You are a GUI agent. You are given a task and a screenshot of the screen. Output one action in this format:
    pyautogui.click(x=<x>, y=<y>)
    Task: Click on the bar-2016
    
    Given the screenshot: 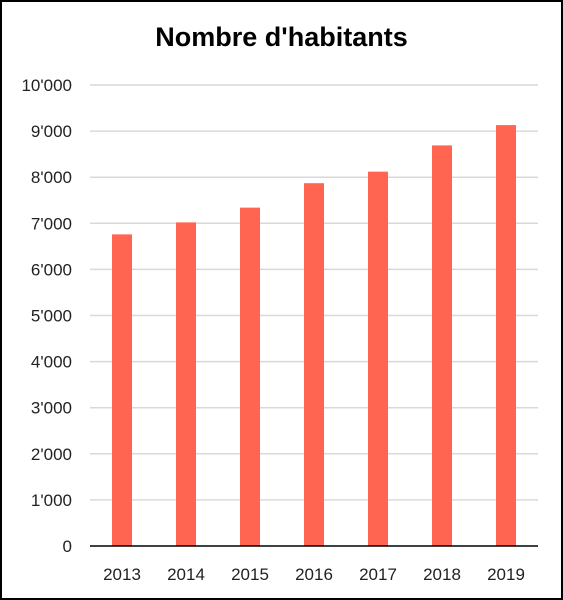 What is the action you would take?
    pyautogui.click(x=314, y=364)
    